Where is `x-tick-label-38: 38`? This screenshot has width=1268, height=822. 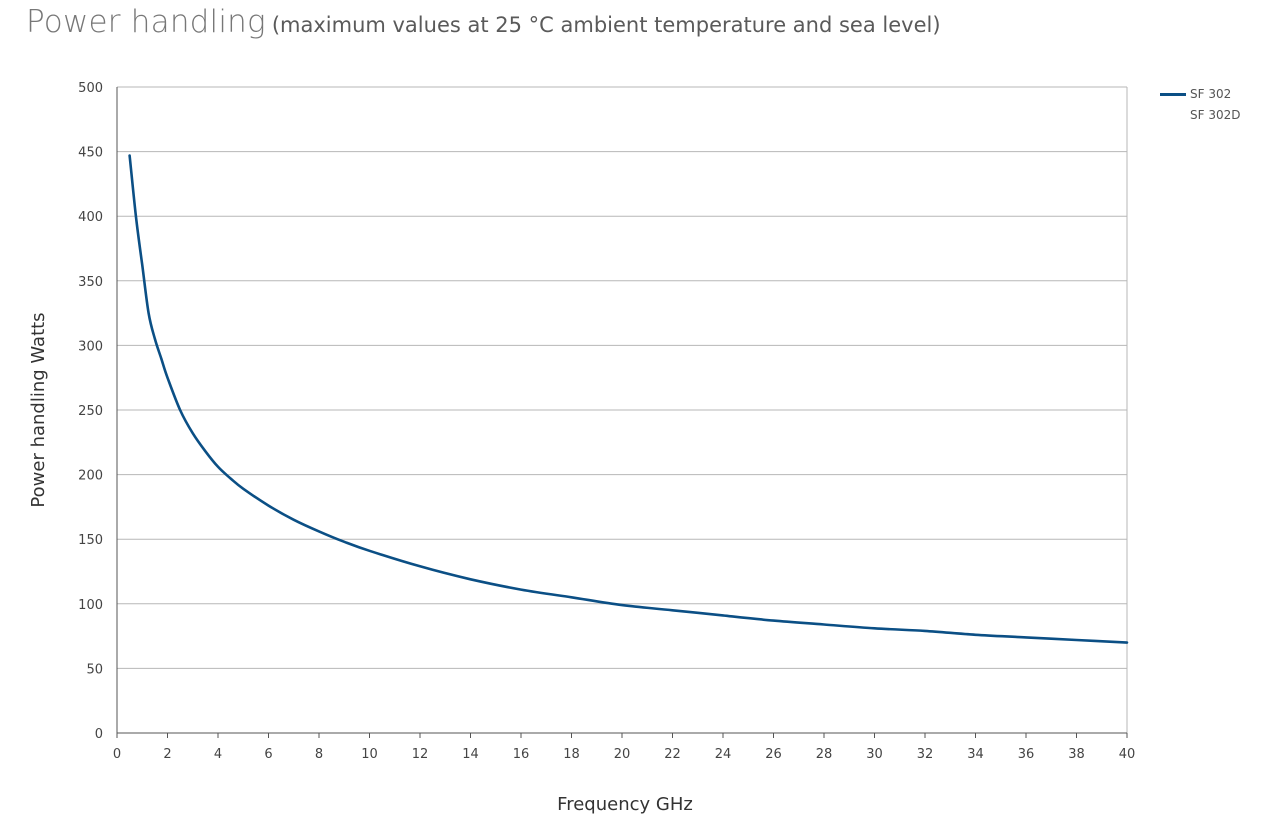
x-tick-label-38: 38 is located at coordinates (1076, 754).